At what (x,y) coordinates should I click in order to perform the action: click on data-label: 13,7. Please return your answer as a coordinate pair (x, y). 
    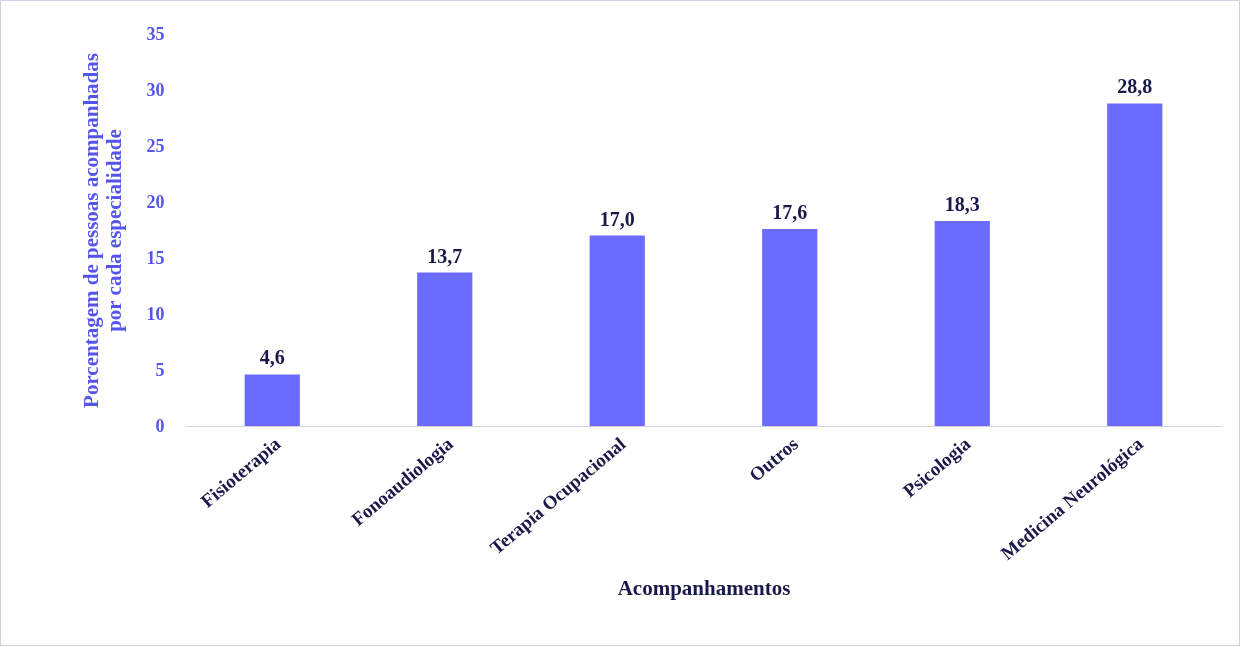
    Looking at the image, I should click on (445, 255).